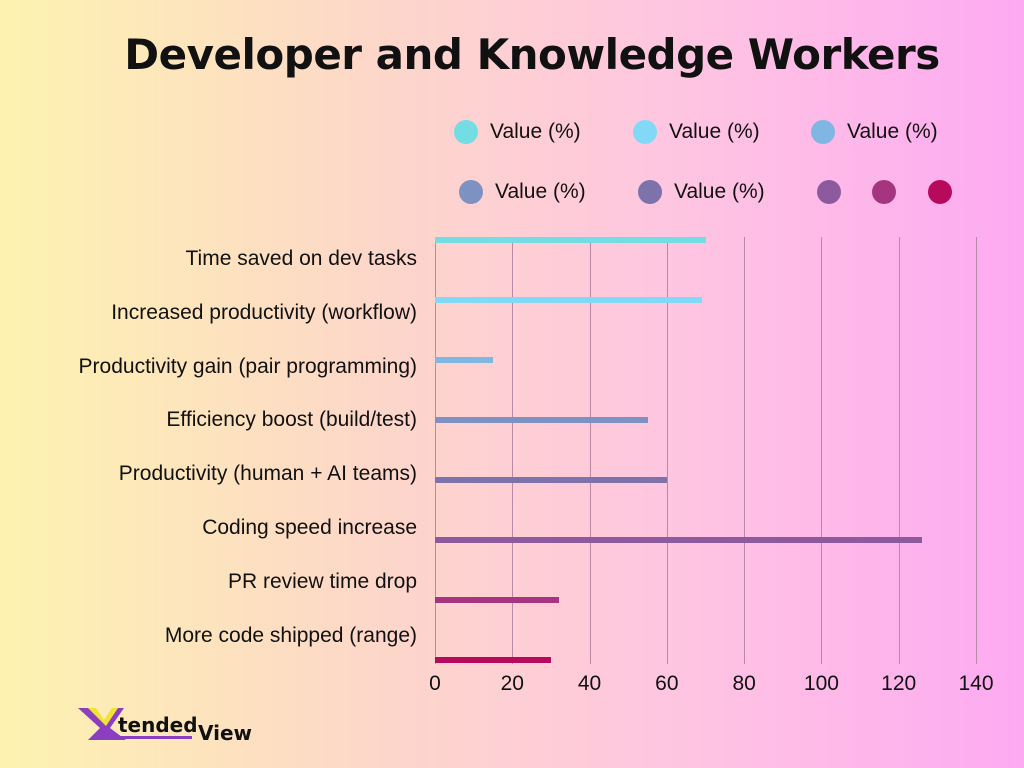  What do you see at coordinates (264, 312) in the screenshot?
I see `category-label: Increased productivity (workflow)` at bounding box center [264, 312].